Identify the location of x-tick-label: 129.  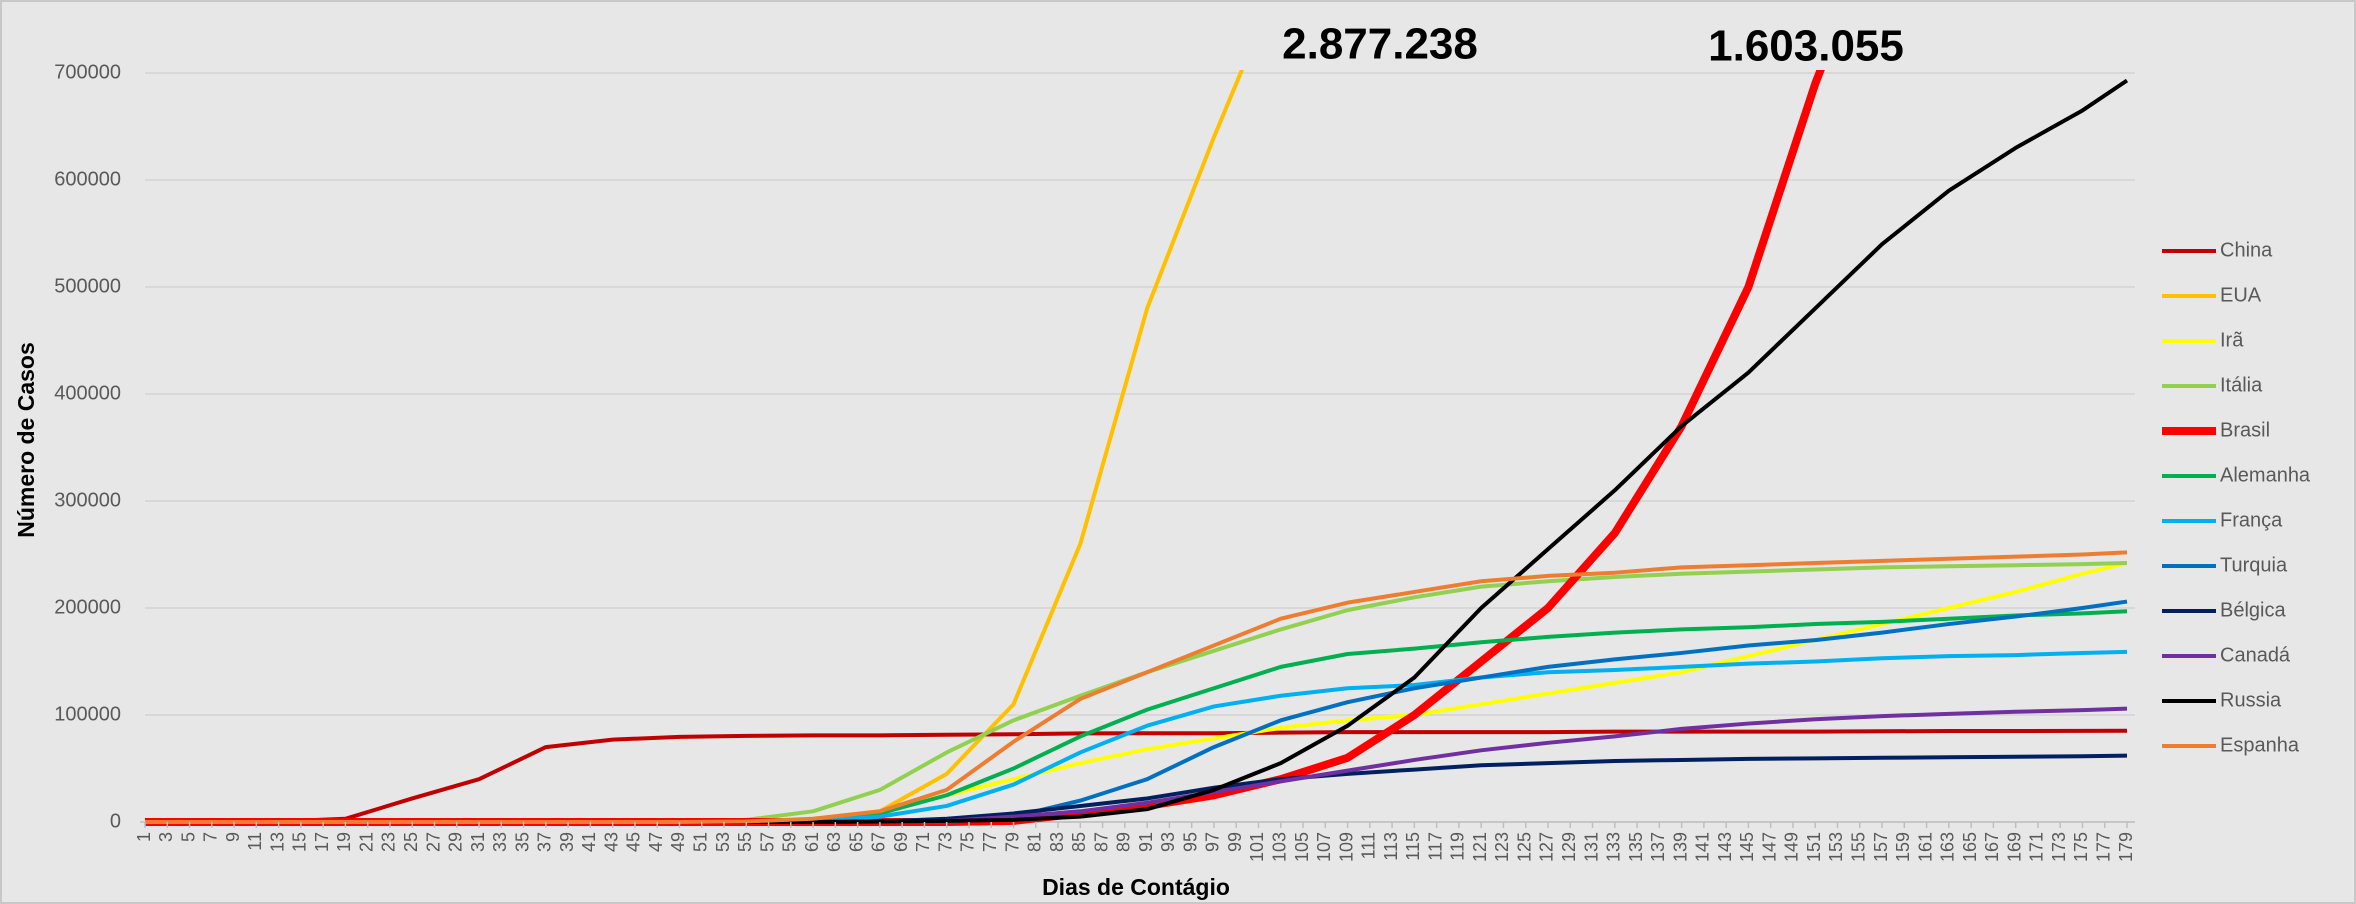
(1569, 847).